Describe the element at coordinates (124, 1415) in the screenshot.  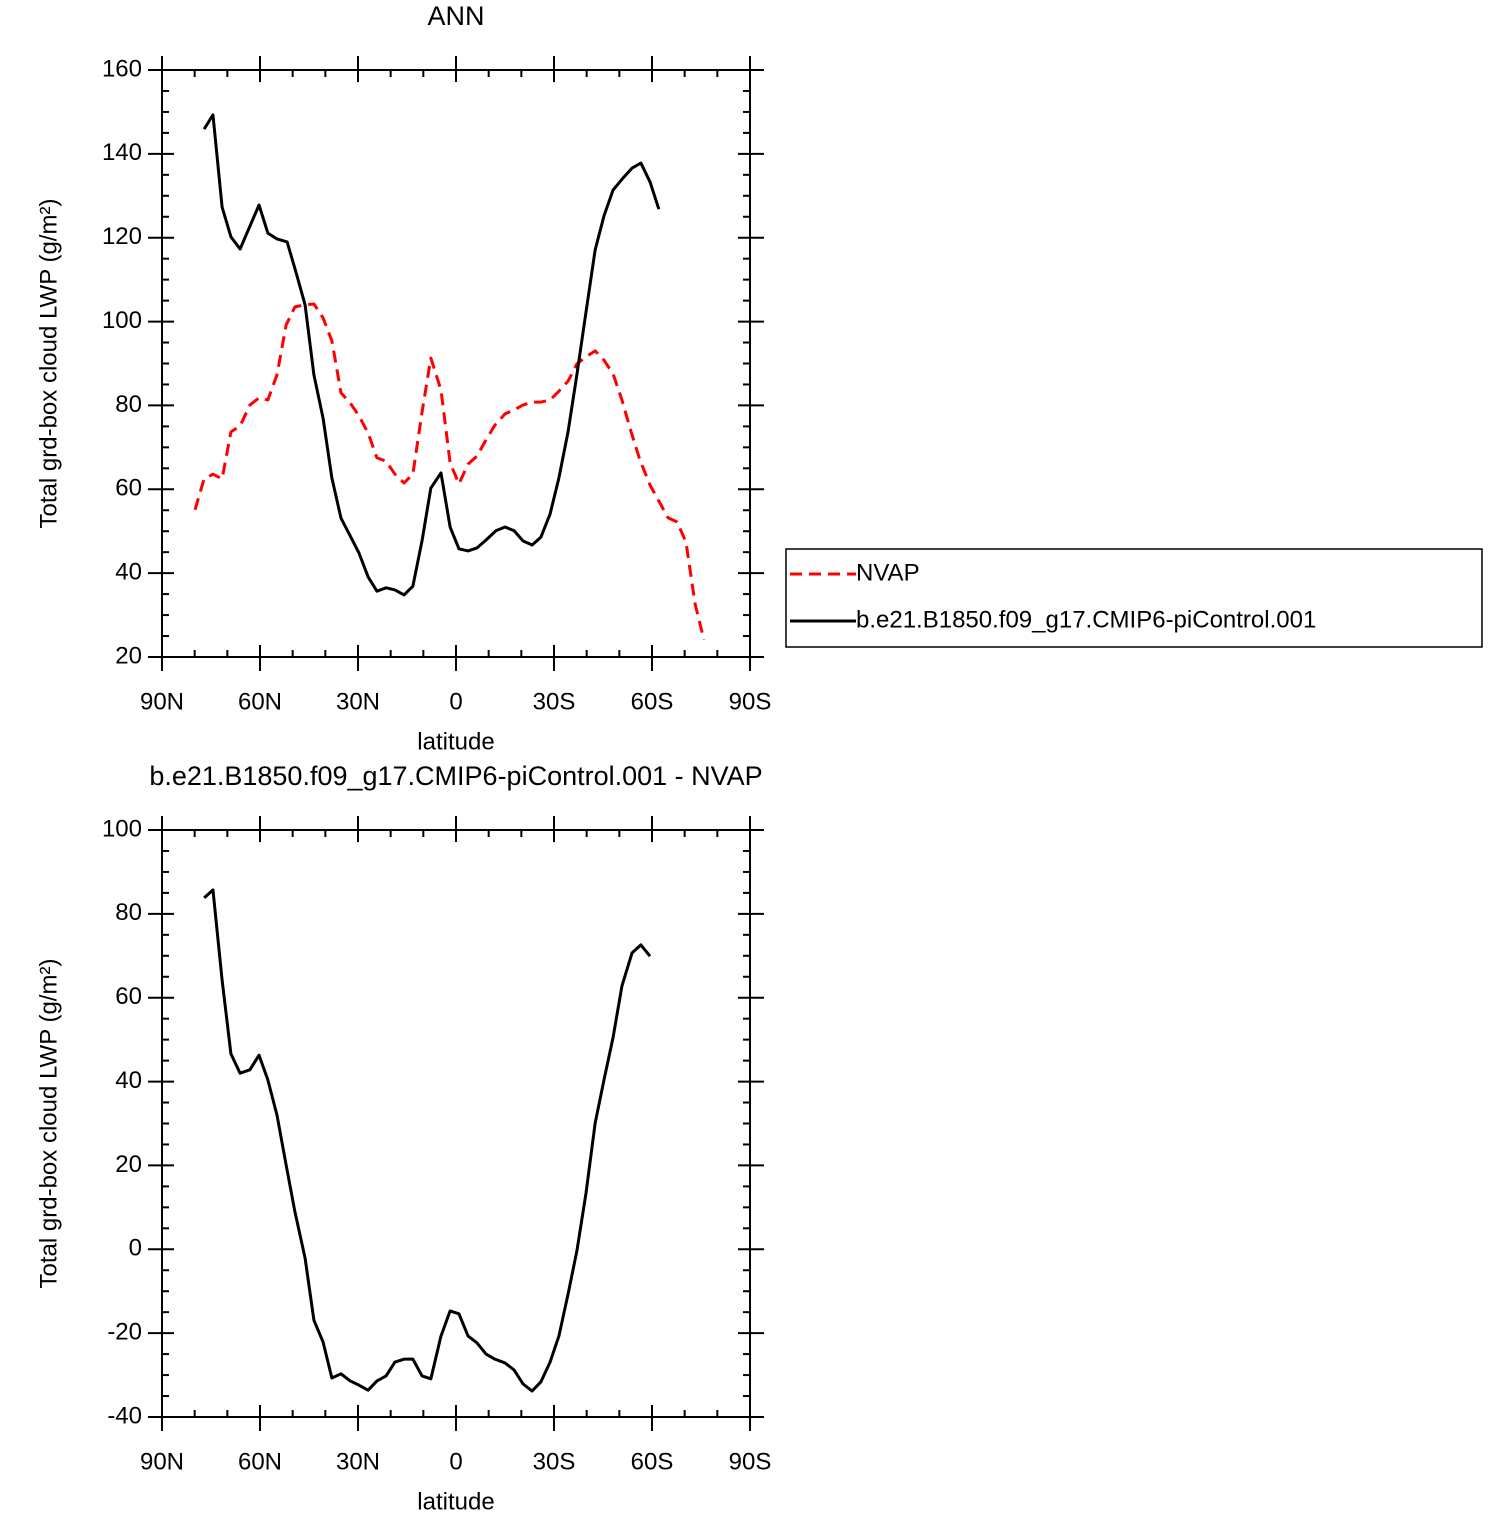
I see `y-tick-label: -40` at that location.